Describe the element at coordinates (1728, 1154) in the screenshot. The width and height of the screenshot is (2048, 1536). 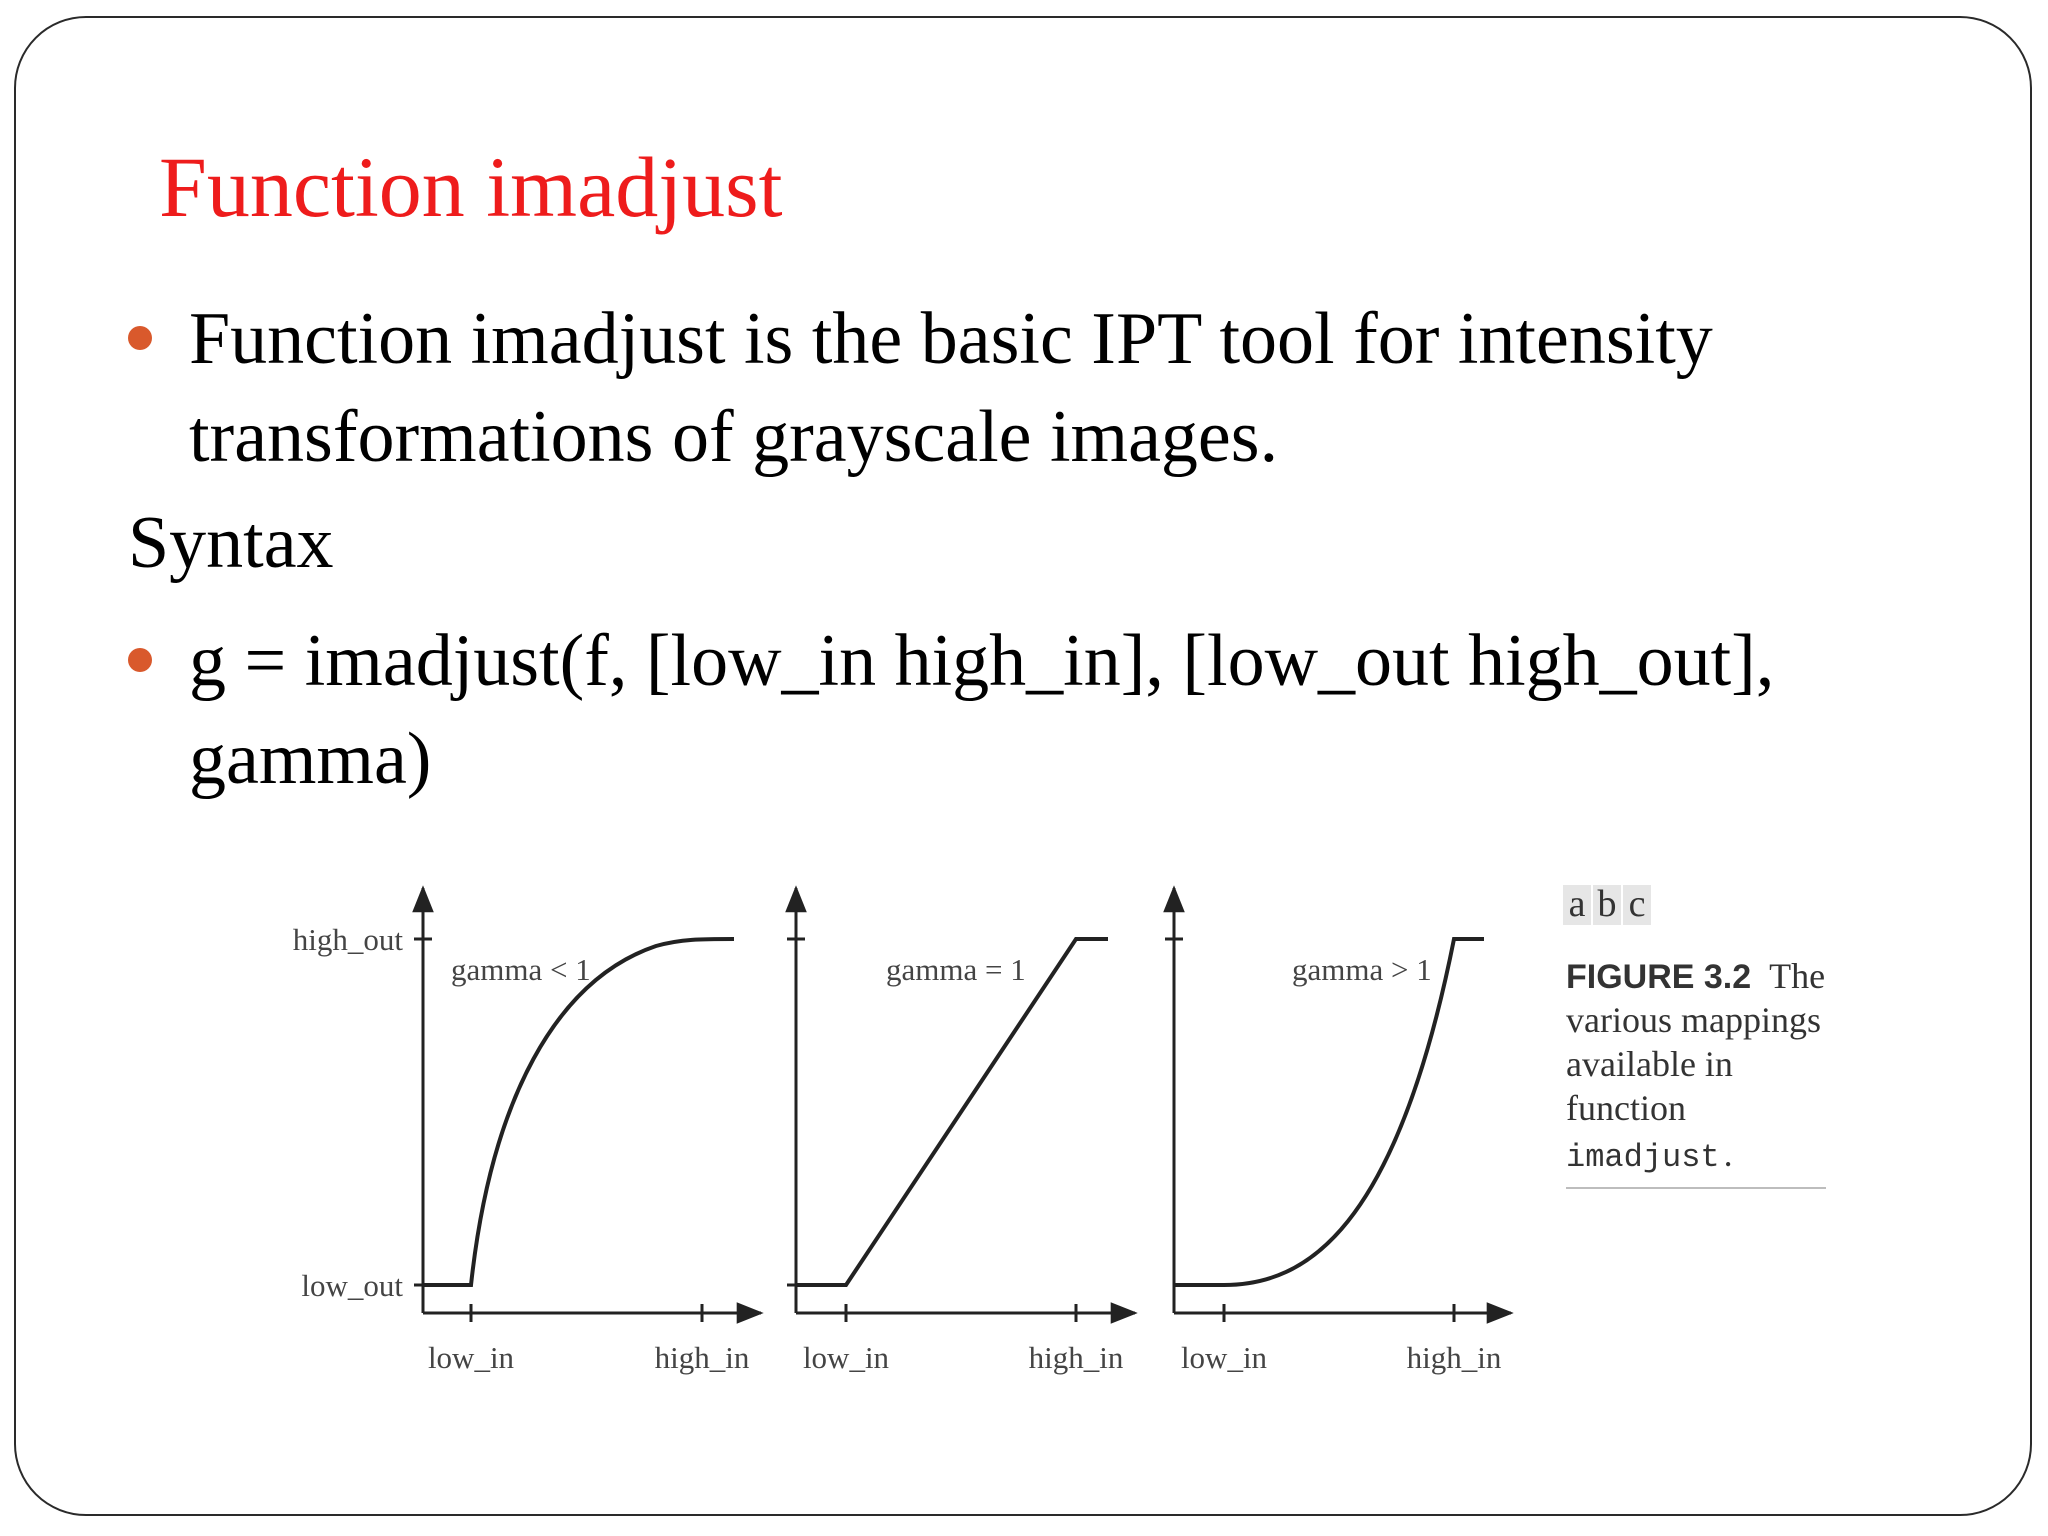
I see `caption-code-suffix: .` at that location.